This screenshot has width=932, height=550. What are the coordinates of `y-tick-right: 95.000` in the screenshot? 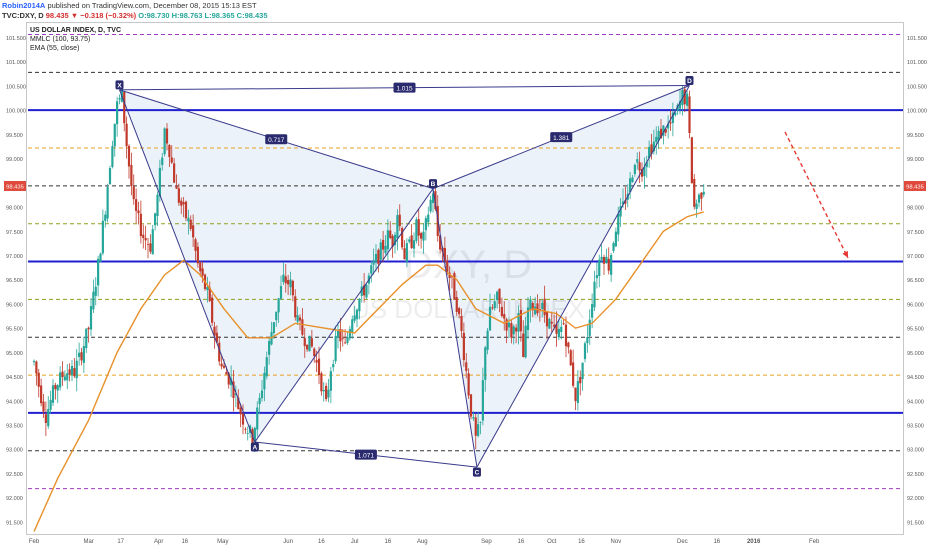 It's located at (915, 354).